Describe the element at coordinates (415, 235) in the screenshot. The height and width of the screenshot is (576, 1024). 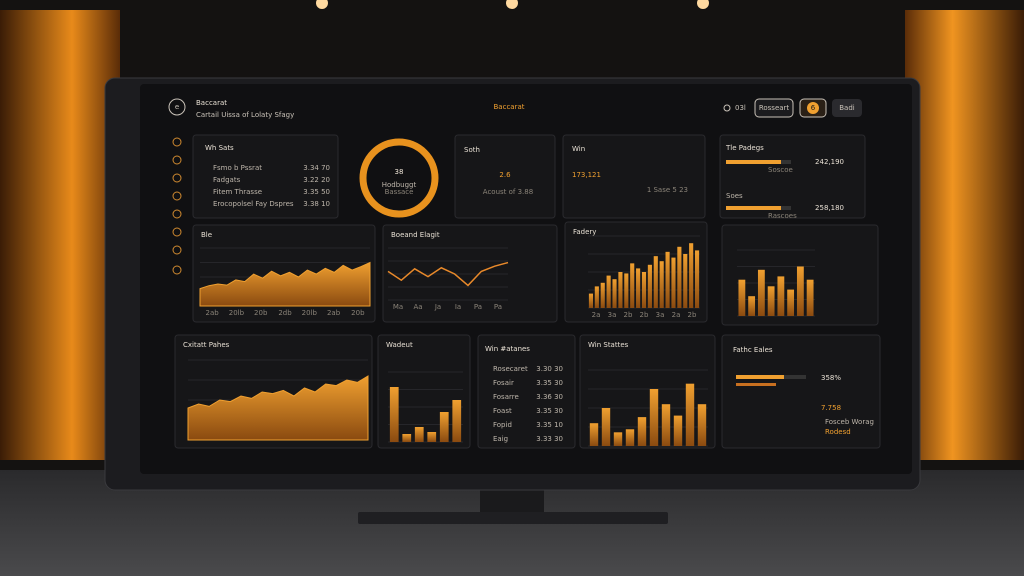
I see `panel-title: Boeand Elagit` at that location.